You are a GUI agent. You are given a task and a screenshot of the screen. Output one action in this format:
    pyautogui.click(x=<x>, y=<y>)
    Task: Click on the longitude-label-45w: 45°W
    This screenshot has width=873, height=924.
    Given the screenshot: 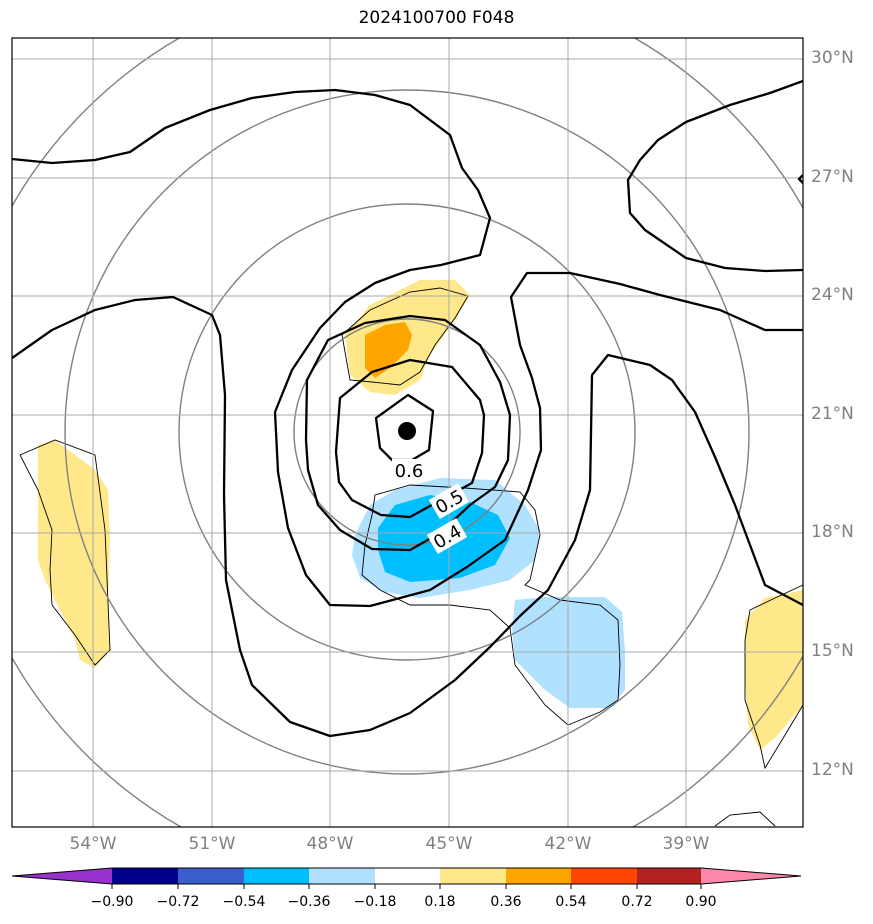 What is the action you would take?
    pyautogui.click(x=449, y=844)
    